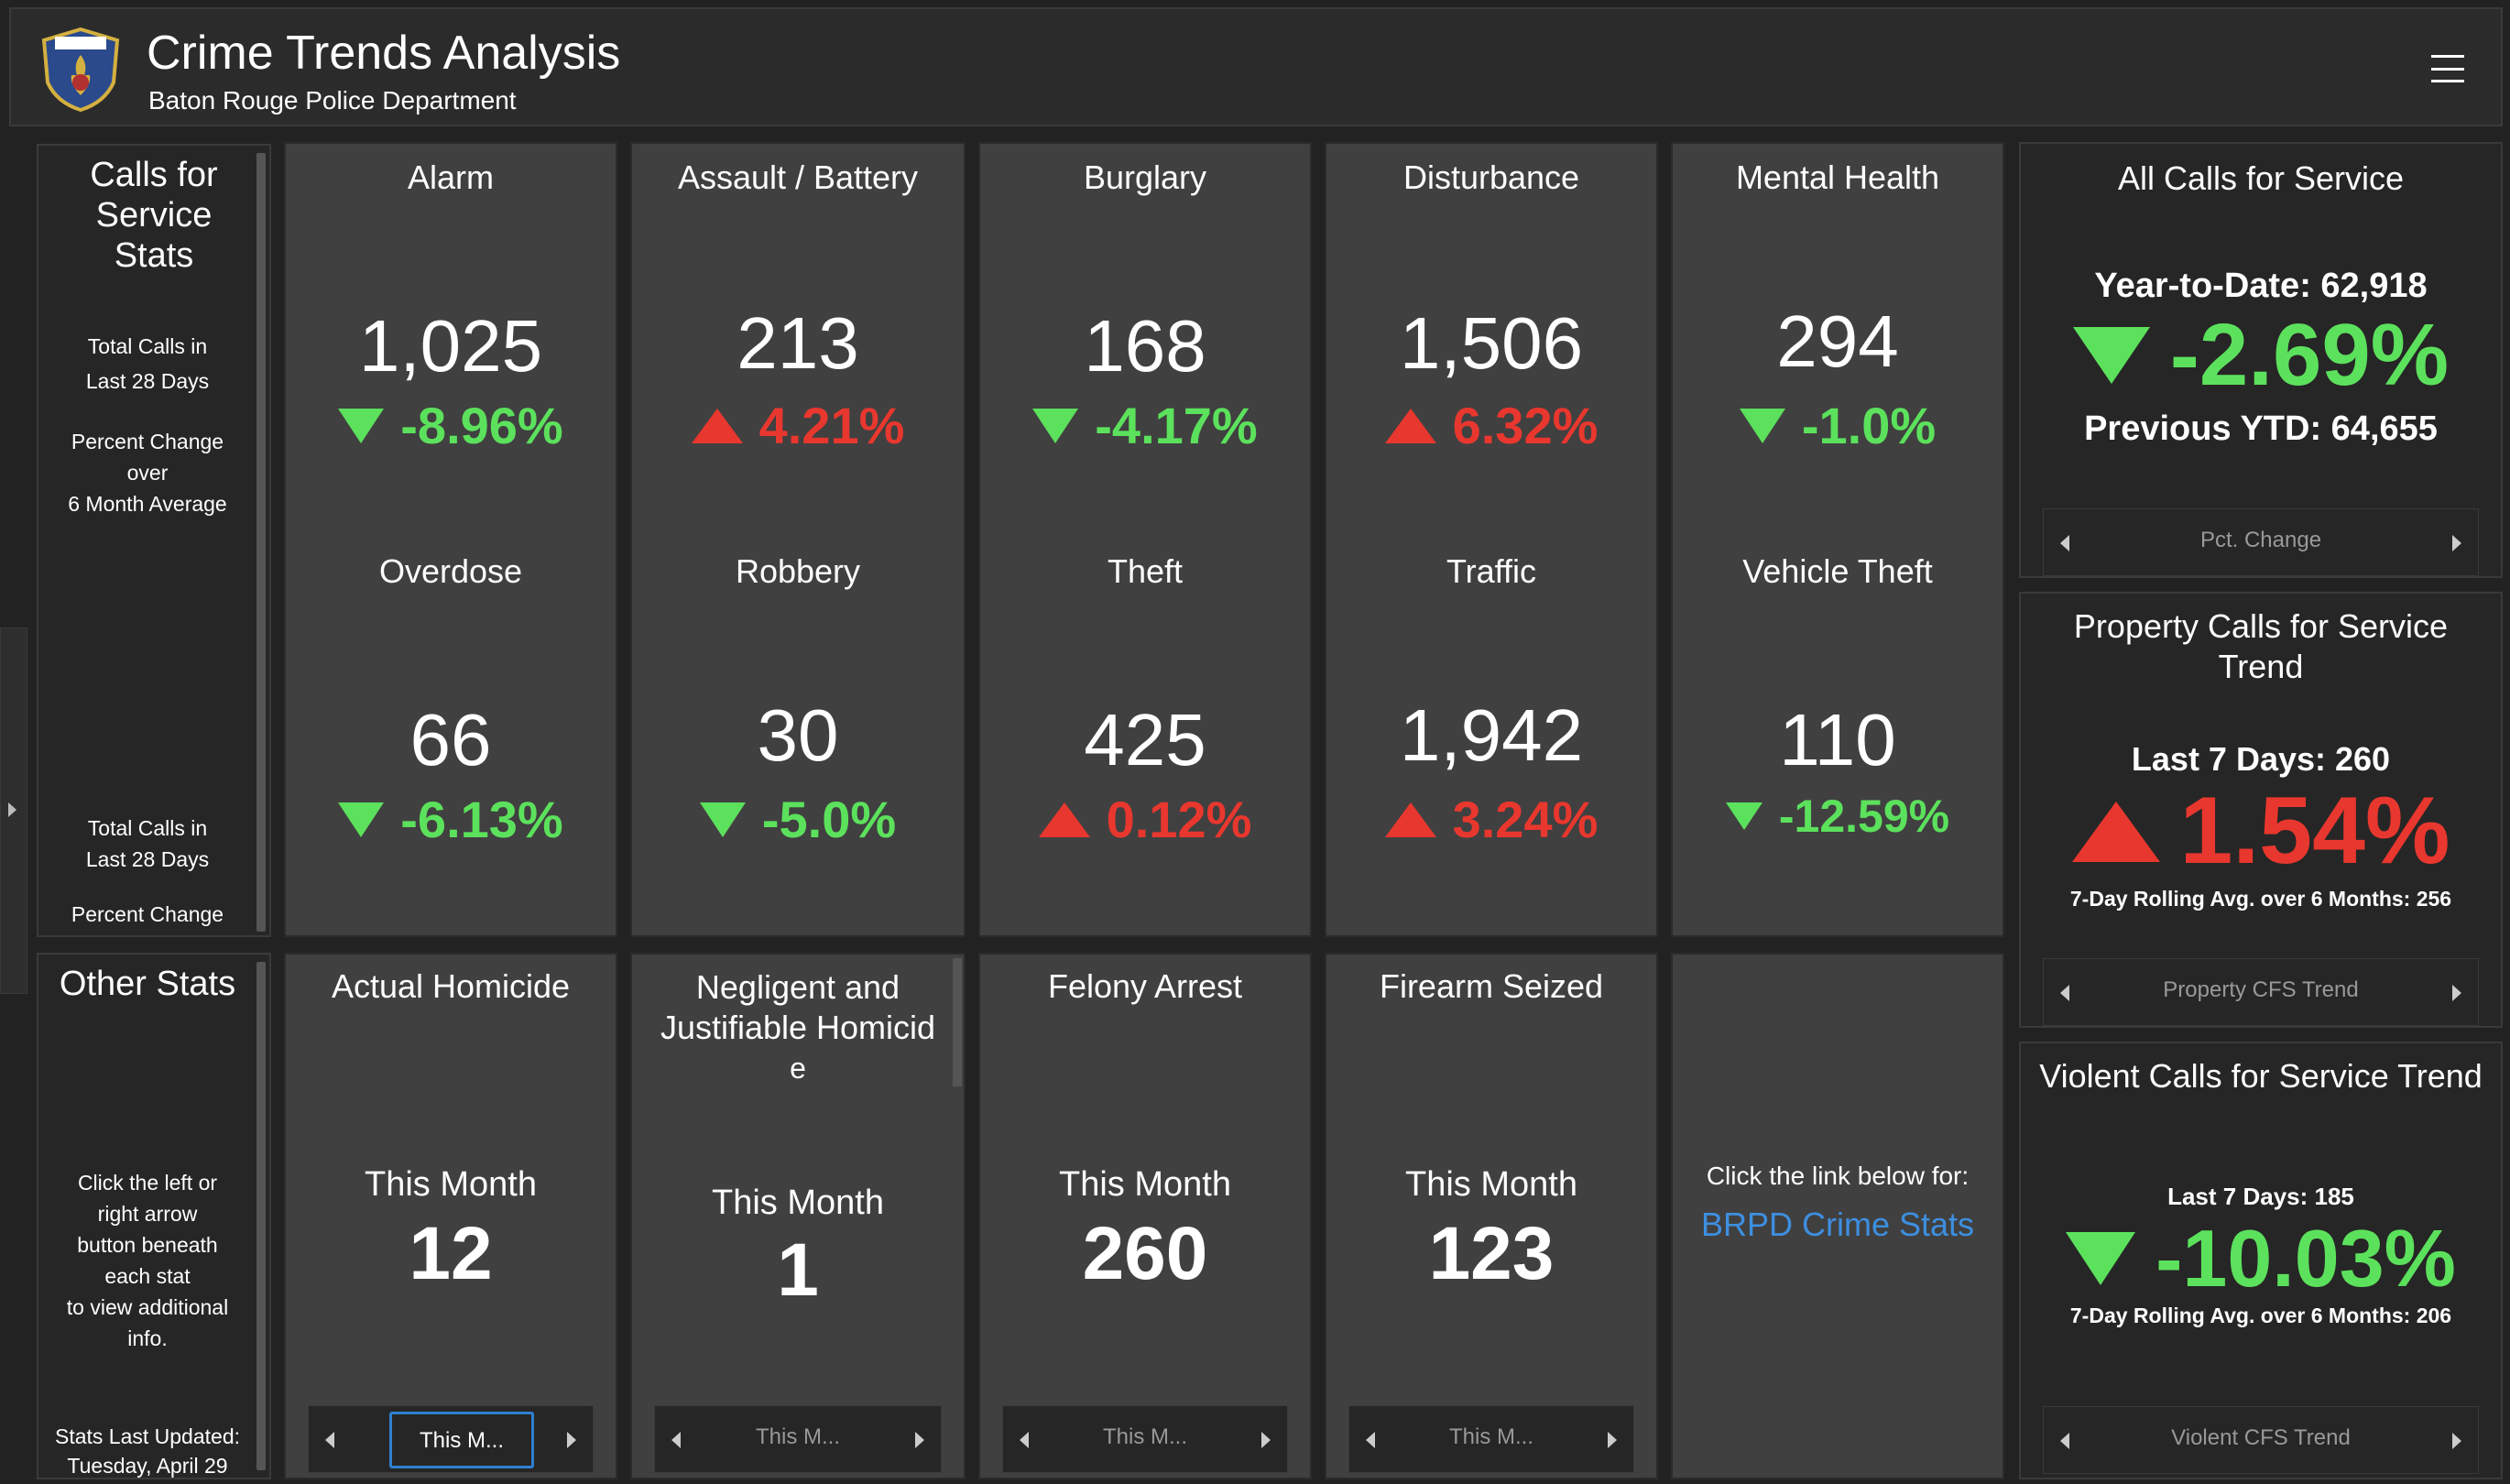 Image resolution: width=2510 pixels, height=1484 pixels. What do you see at coordinates (1145, 986) in the screenshot?
I see `stat-title: Felony Arrest` at bounding box center [1145, 986].